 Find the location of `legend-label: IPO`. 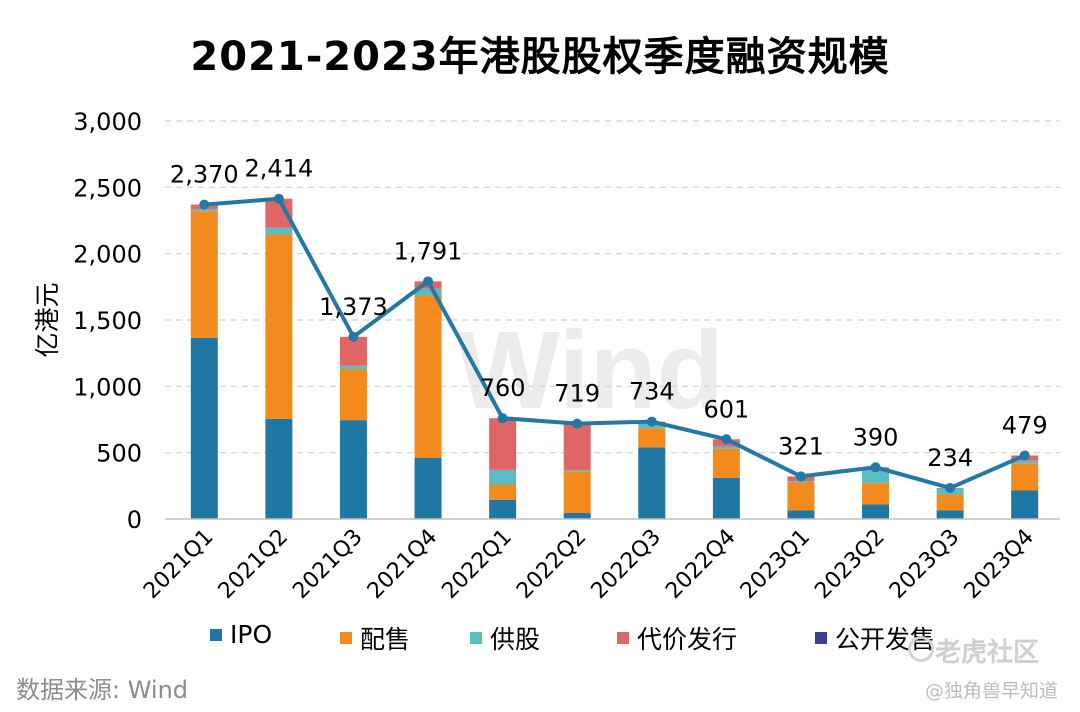

legend-label: IPO is located at coordinates (251, 634).